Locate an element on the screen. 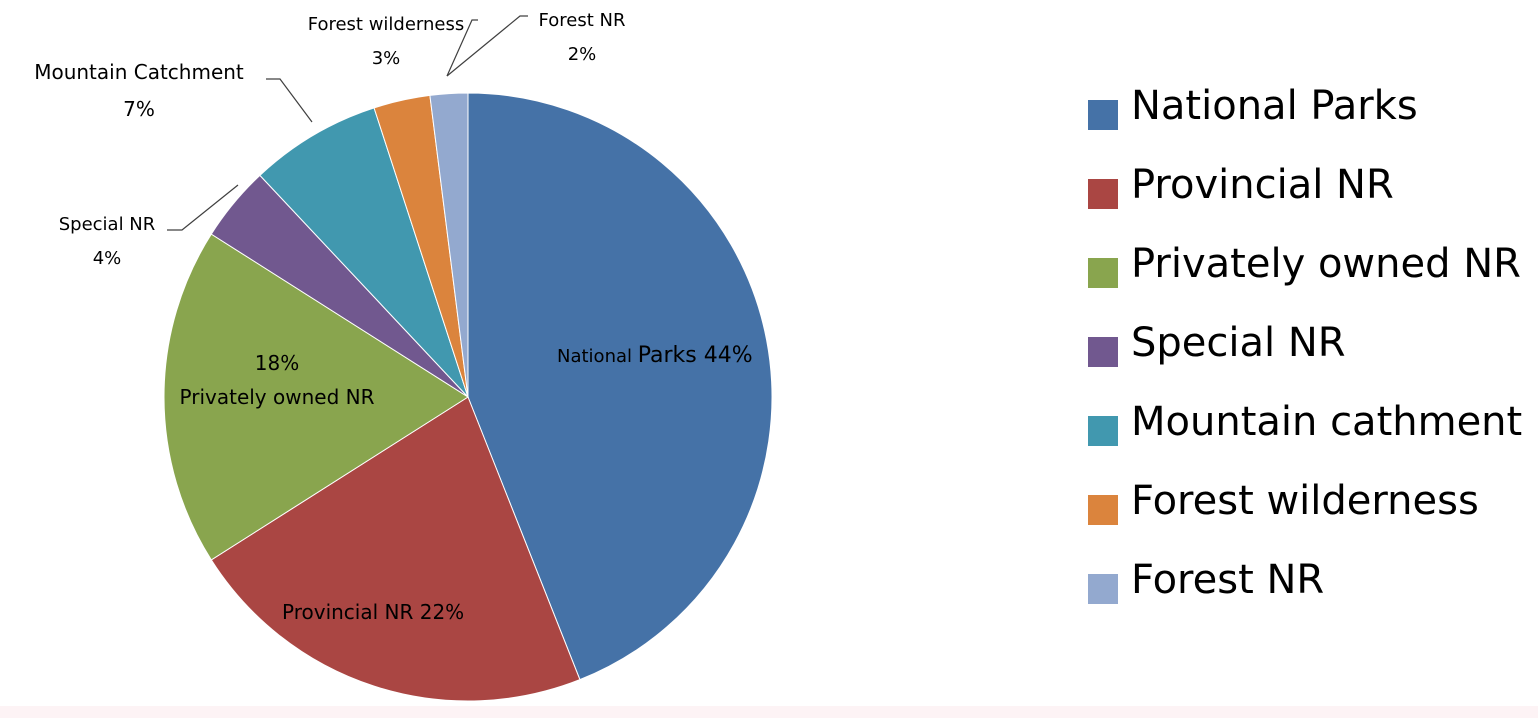 This screenshot has width=1538, height=723. legend-label: Provincial NR is located at coordinates (1262, 185).